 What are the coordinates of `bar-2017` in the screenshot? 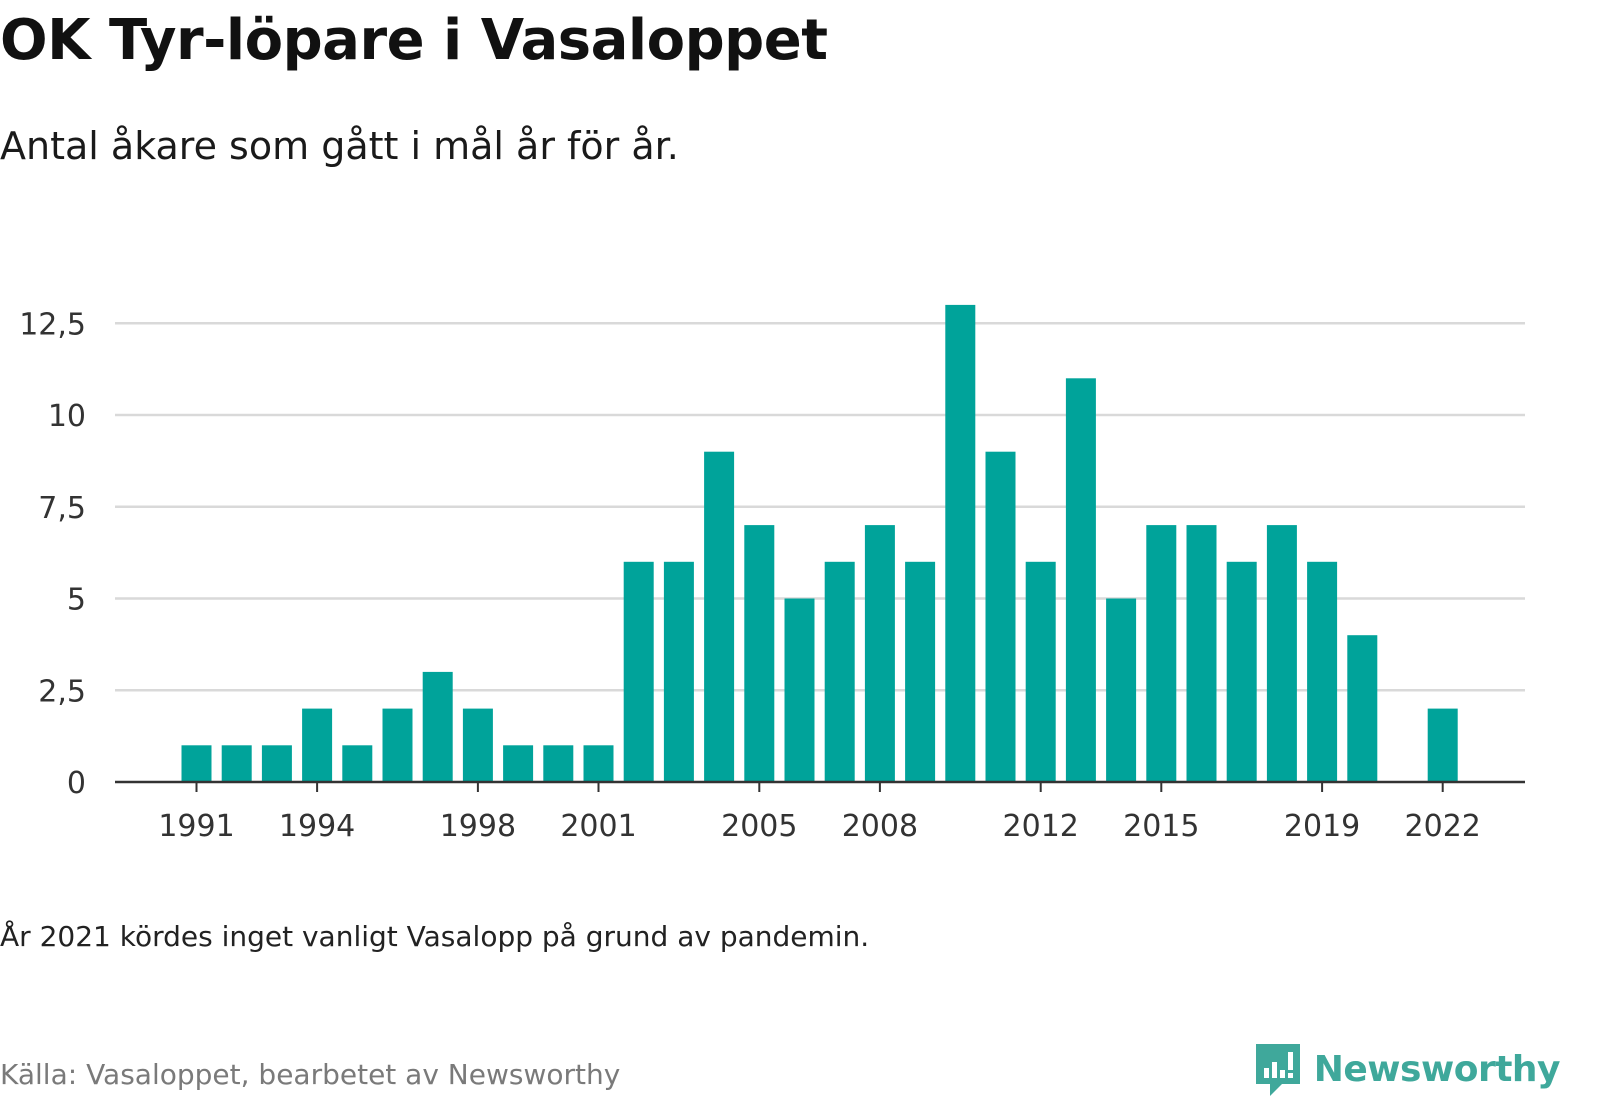 It's located at (1241, 671).